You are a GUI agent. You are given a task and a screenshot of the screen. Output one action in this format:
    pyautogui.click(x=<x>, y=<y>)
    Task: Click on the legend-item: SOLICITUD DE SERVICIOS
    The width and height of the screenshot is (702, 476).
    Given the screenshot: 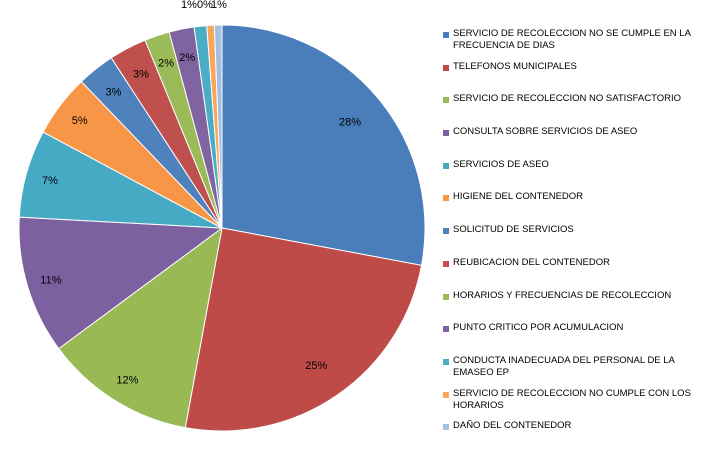 What is the action you would take?
    pyautogui.click(x=570, y=240)
    